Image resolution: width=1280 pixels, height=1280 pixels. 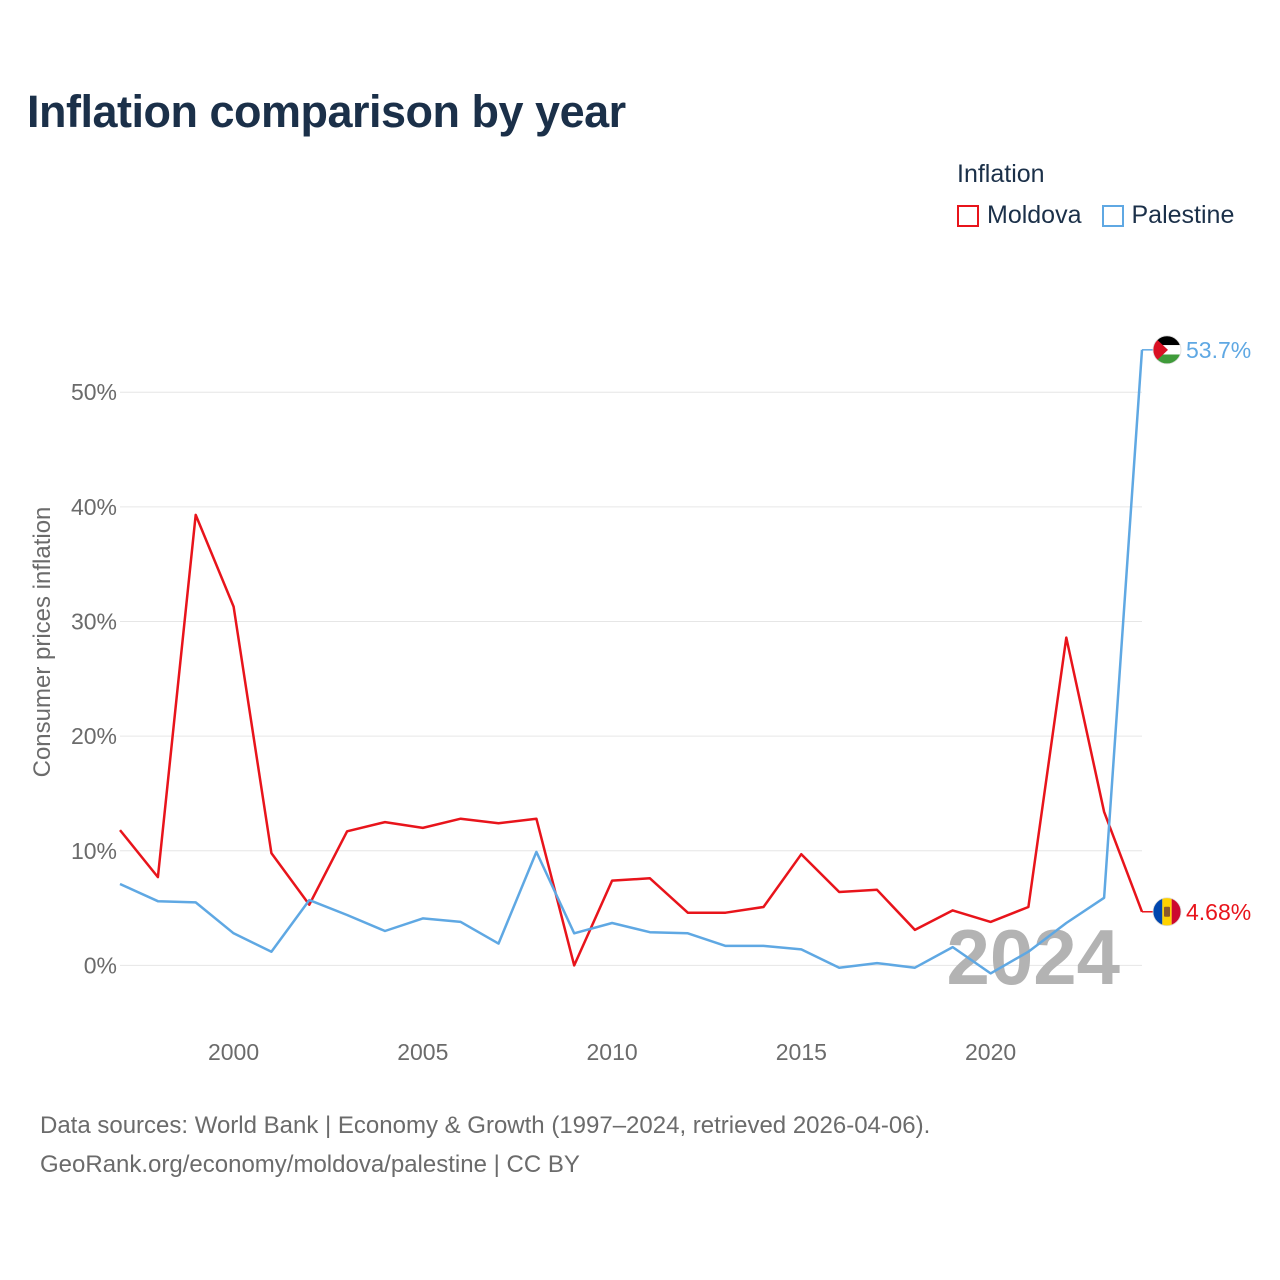 I want to click on chart-title: Inflation comparison by year, so click(x=326, y=111).